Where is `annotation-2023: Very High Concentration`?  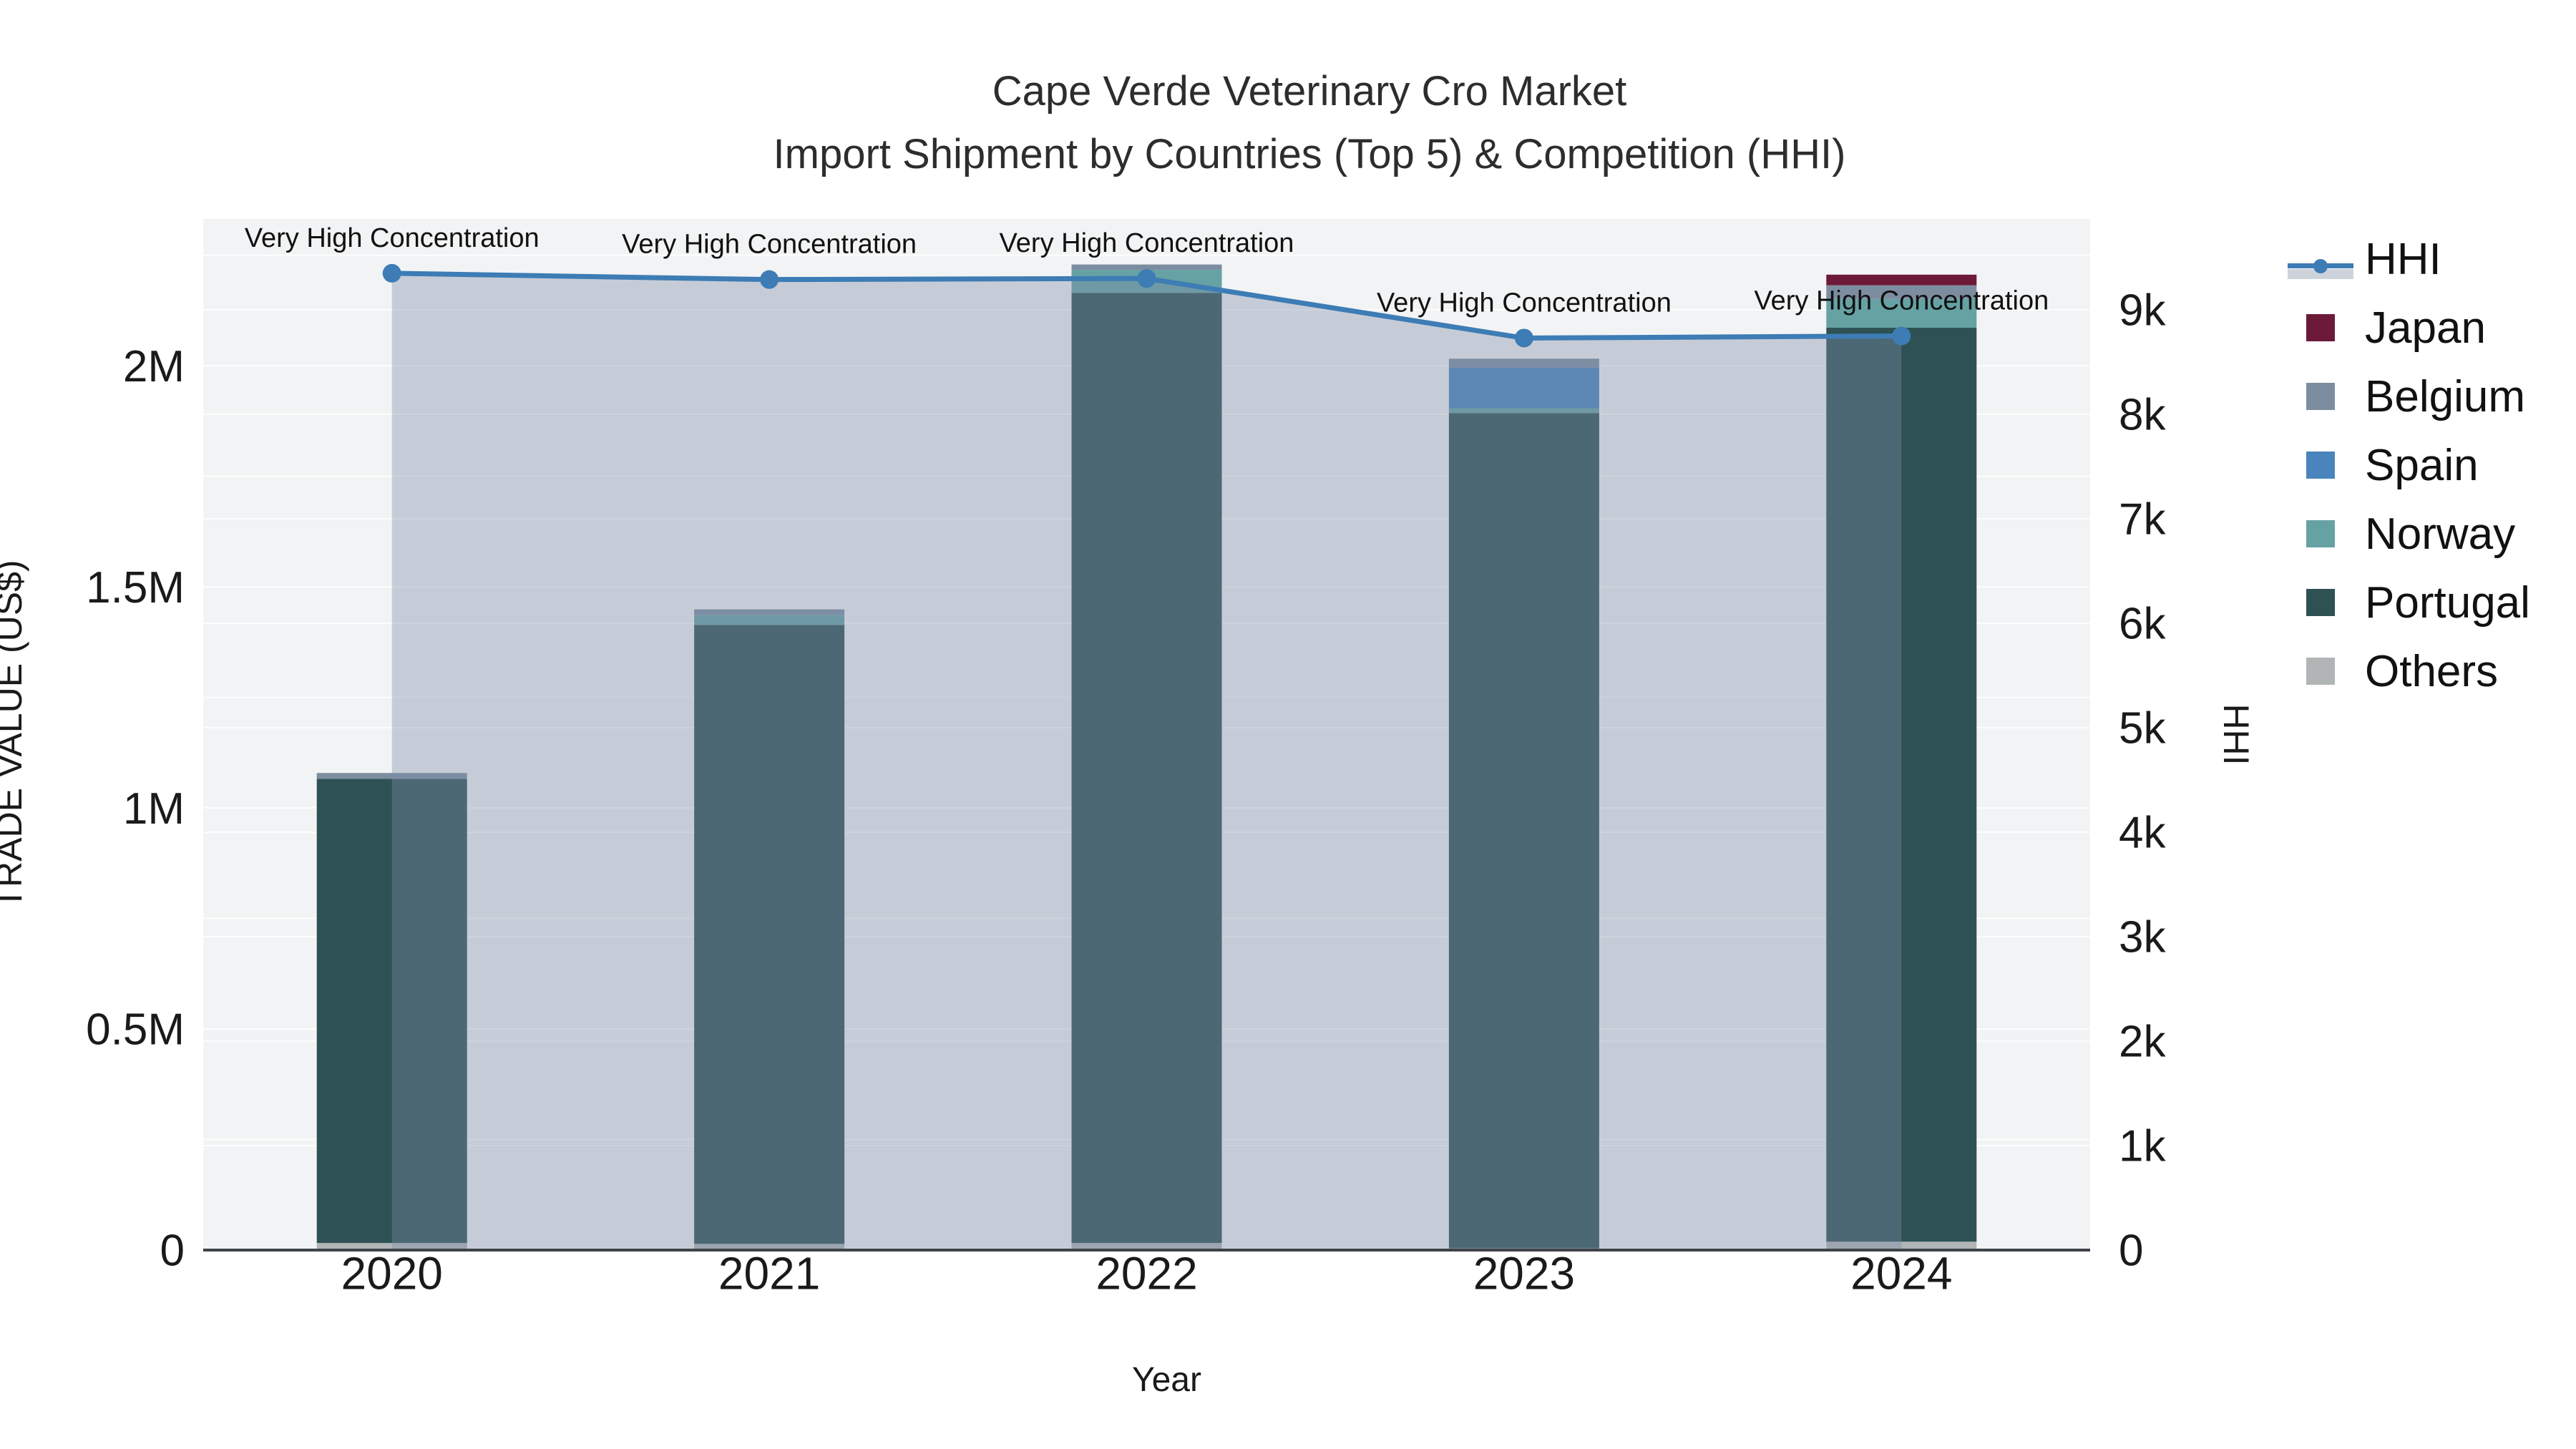
annotation-2023: Very High Concentration is located at coordinates (1524, 303).